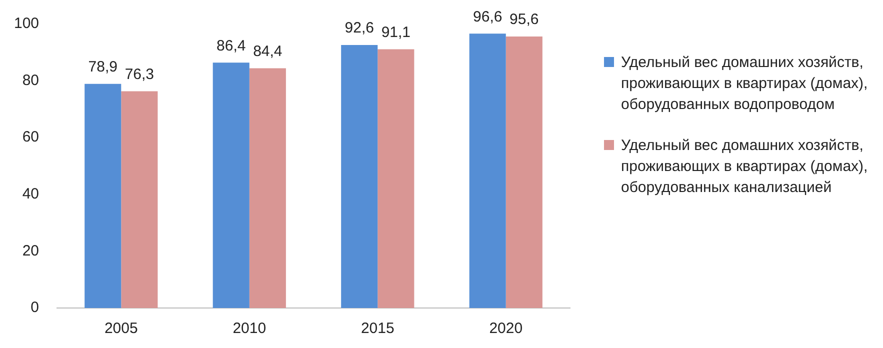  I want to click on data-label: 76,3, so click(139, 74).